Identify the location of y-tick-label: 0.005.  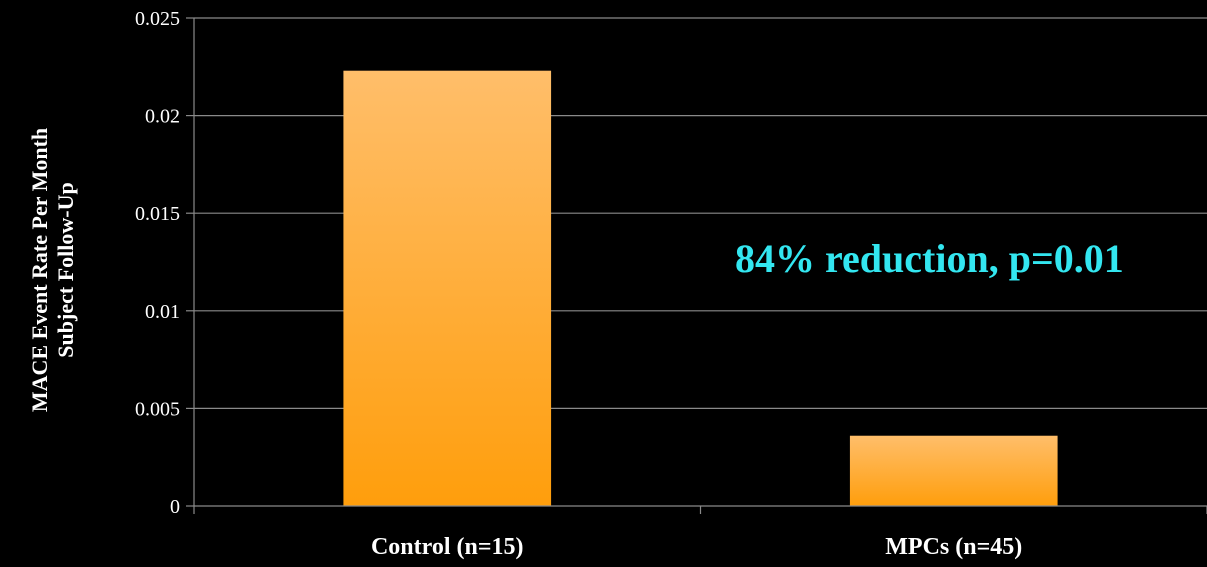
(157, 409).